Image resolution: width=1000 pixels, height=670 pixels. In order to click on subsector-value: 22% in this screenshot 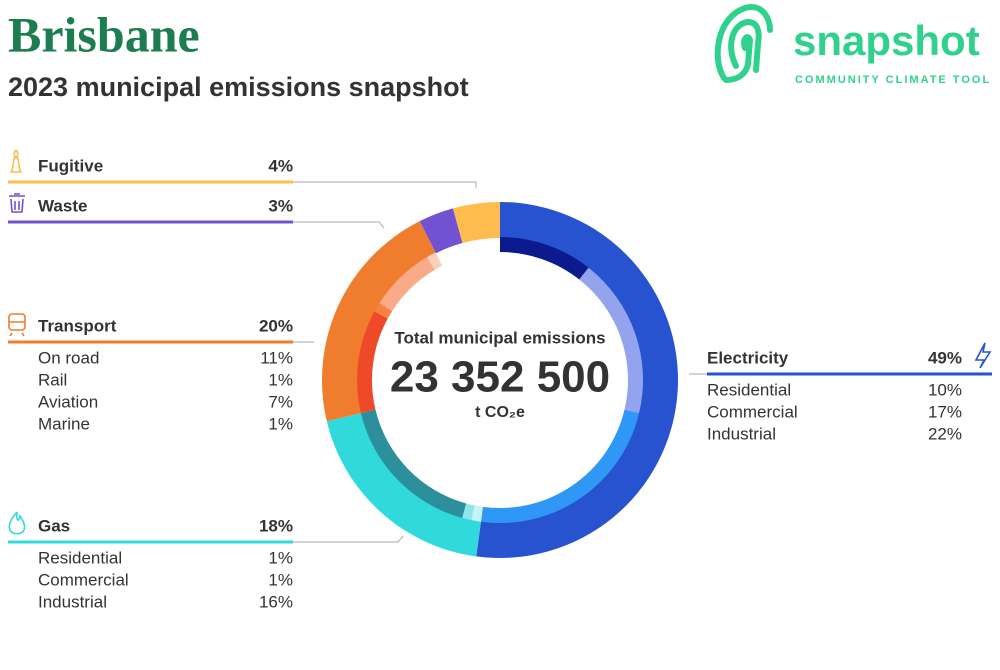, I will do `click(945, 433)`.